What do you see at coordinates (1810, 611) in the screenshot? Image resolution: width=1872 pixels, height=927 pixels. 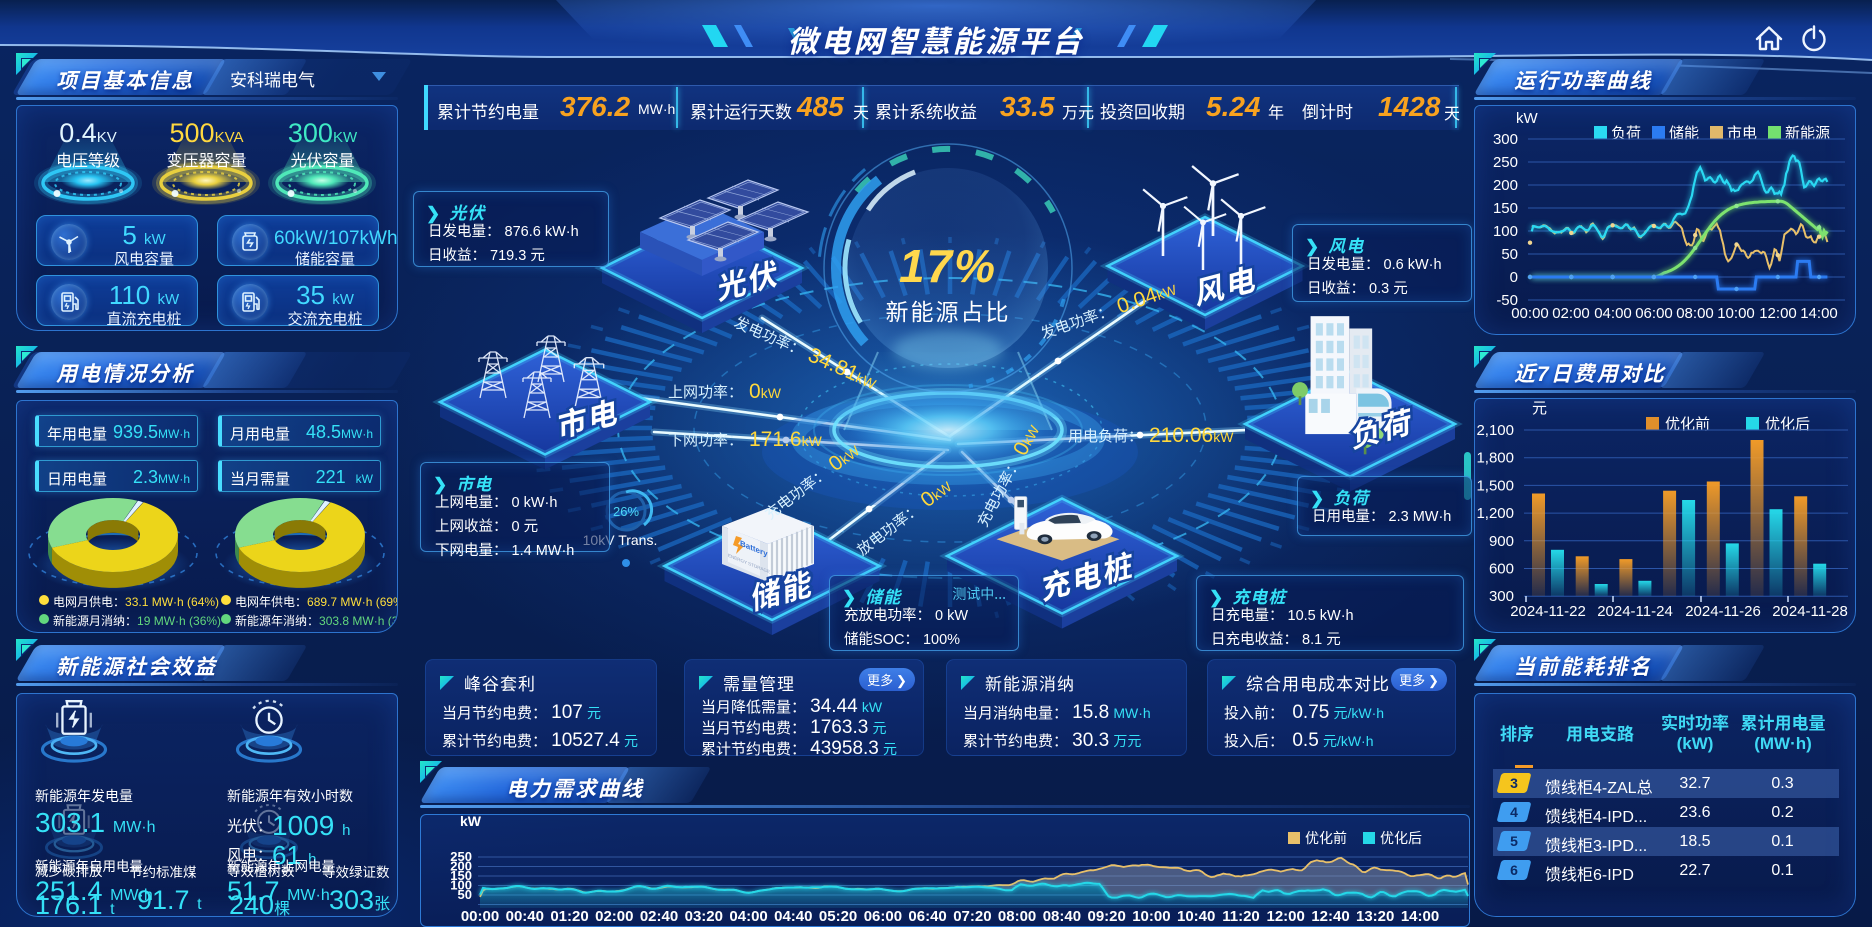 I see `svg-text: 2024-11-28` at bounding box center [1810, 611].